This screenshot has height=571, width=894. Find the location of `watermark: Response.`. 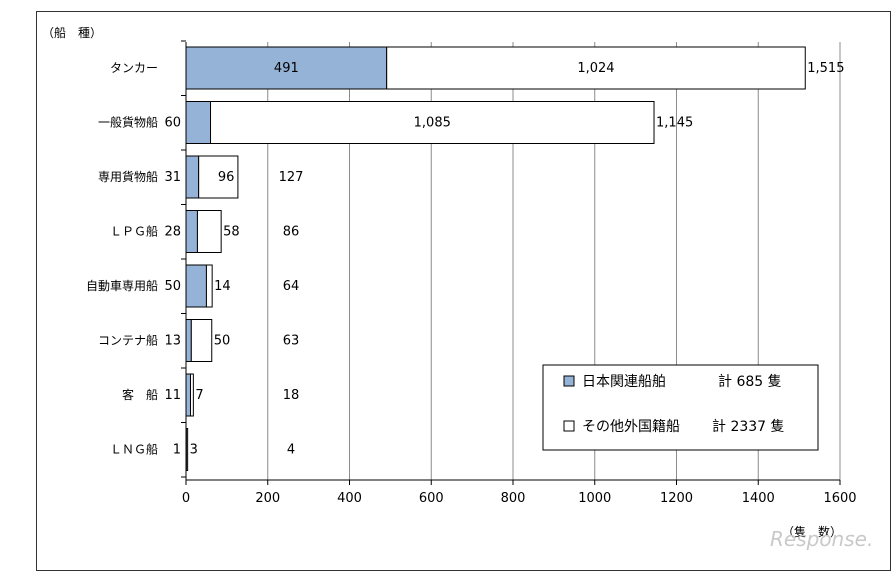

watermark: Response. is located at coordinates (821, 539).